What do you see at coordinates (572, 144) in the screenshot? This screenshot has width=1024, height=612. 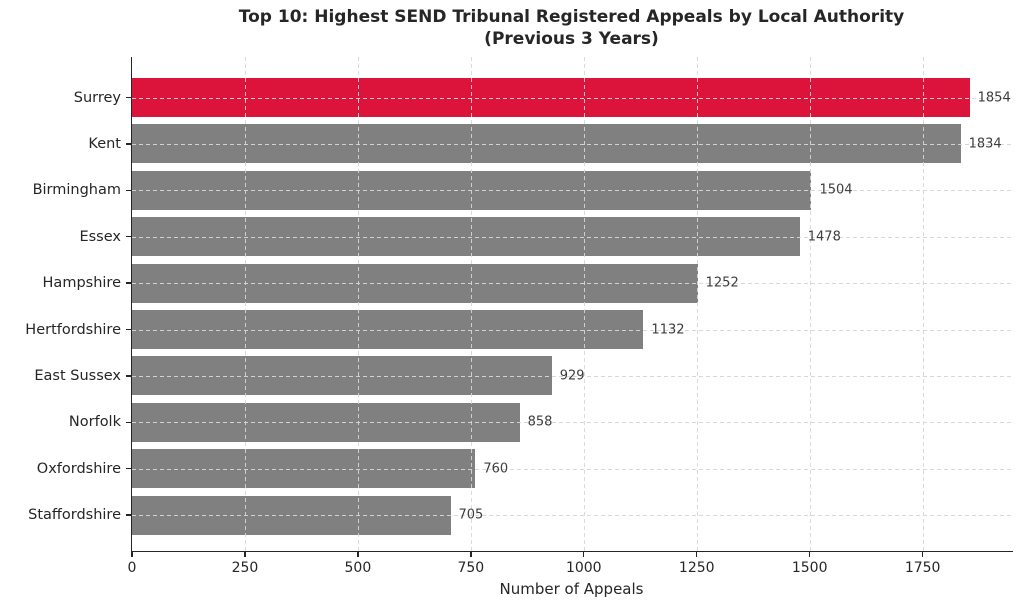 I see `y-gridline-kent` at bounding box center [572, 144].